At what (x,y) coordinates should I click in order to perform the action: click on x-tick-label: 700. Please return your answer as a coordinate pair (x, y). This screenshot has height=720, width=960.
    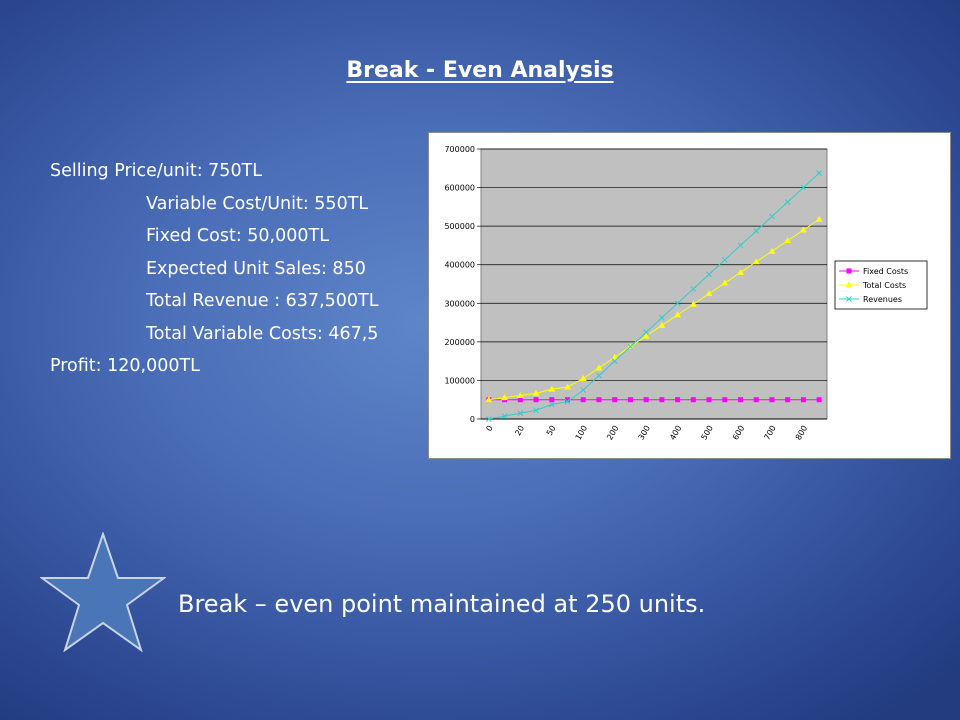
    Looking at the image, I should click on (769, 433).